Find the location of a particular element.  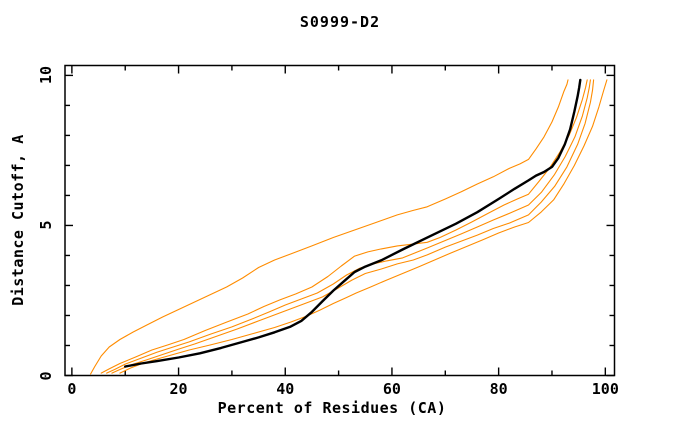

y-tick-label: 0 is located at coordinates (46, 375).